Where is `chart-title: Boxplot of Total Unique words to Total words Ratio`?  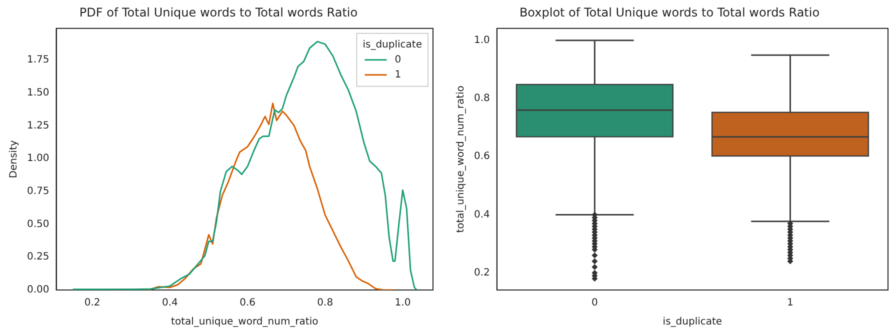 chart-title: Boxplot of Total Unique words to Total words Ratio is located at coordinates (669, 12).